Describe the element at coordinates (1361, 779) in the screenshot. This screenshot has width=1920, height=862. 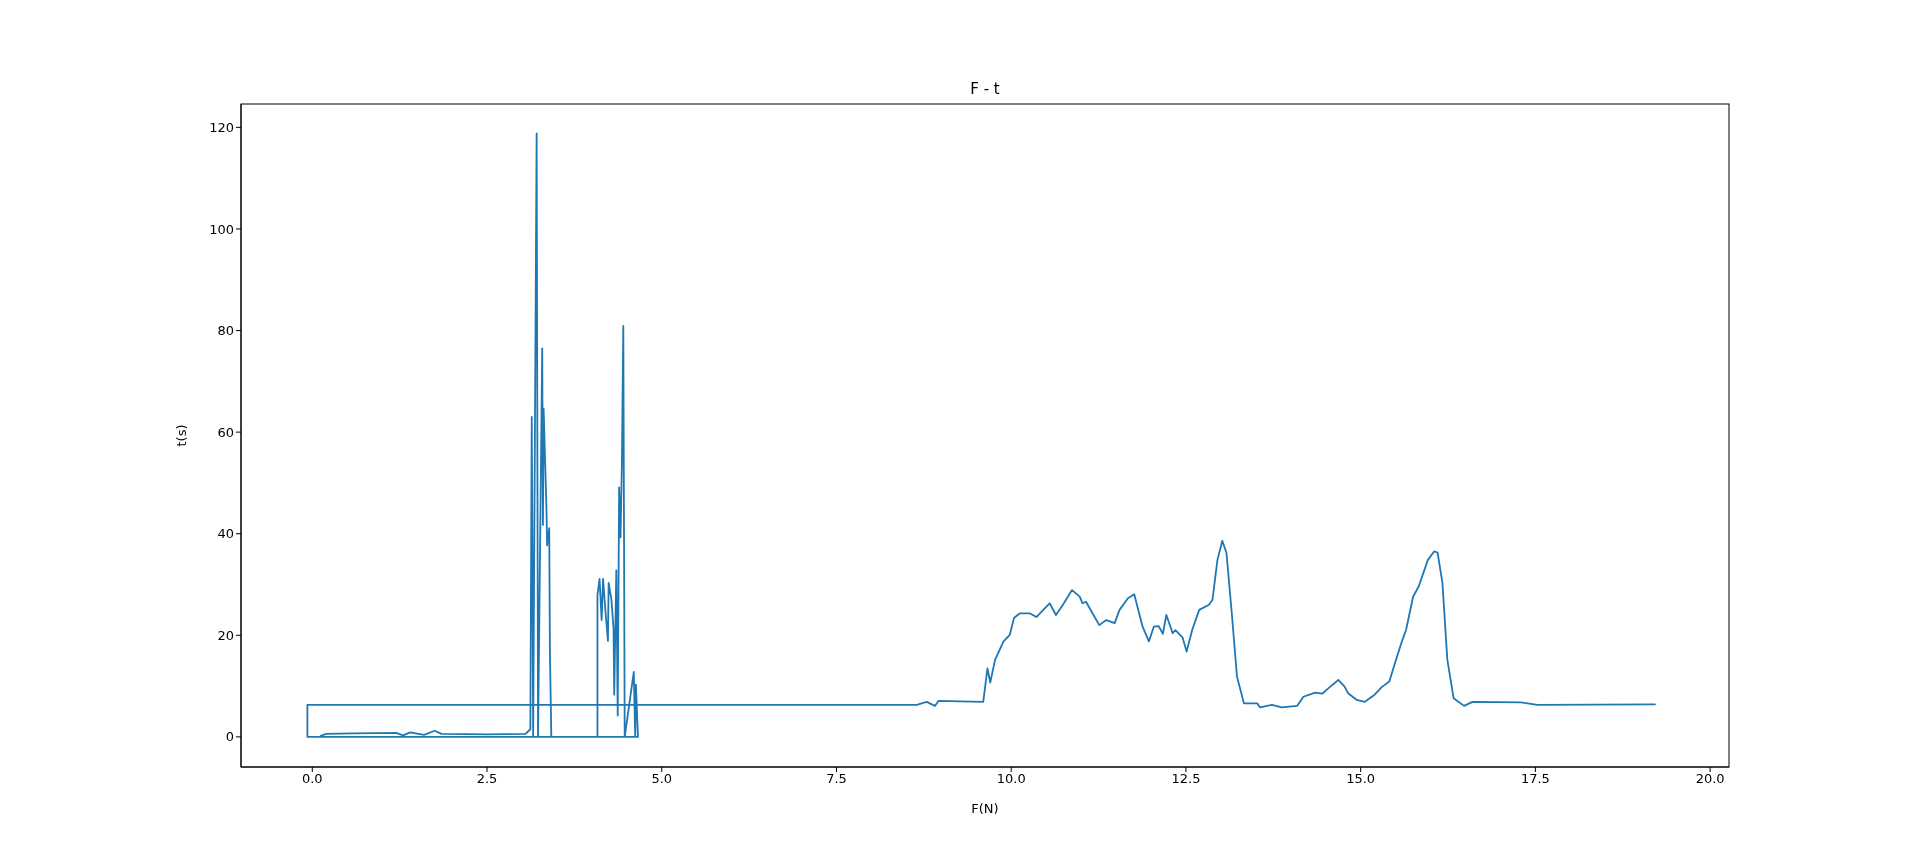
I see `x-tick-label: 15.0` at that location.